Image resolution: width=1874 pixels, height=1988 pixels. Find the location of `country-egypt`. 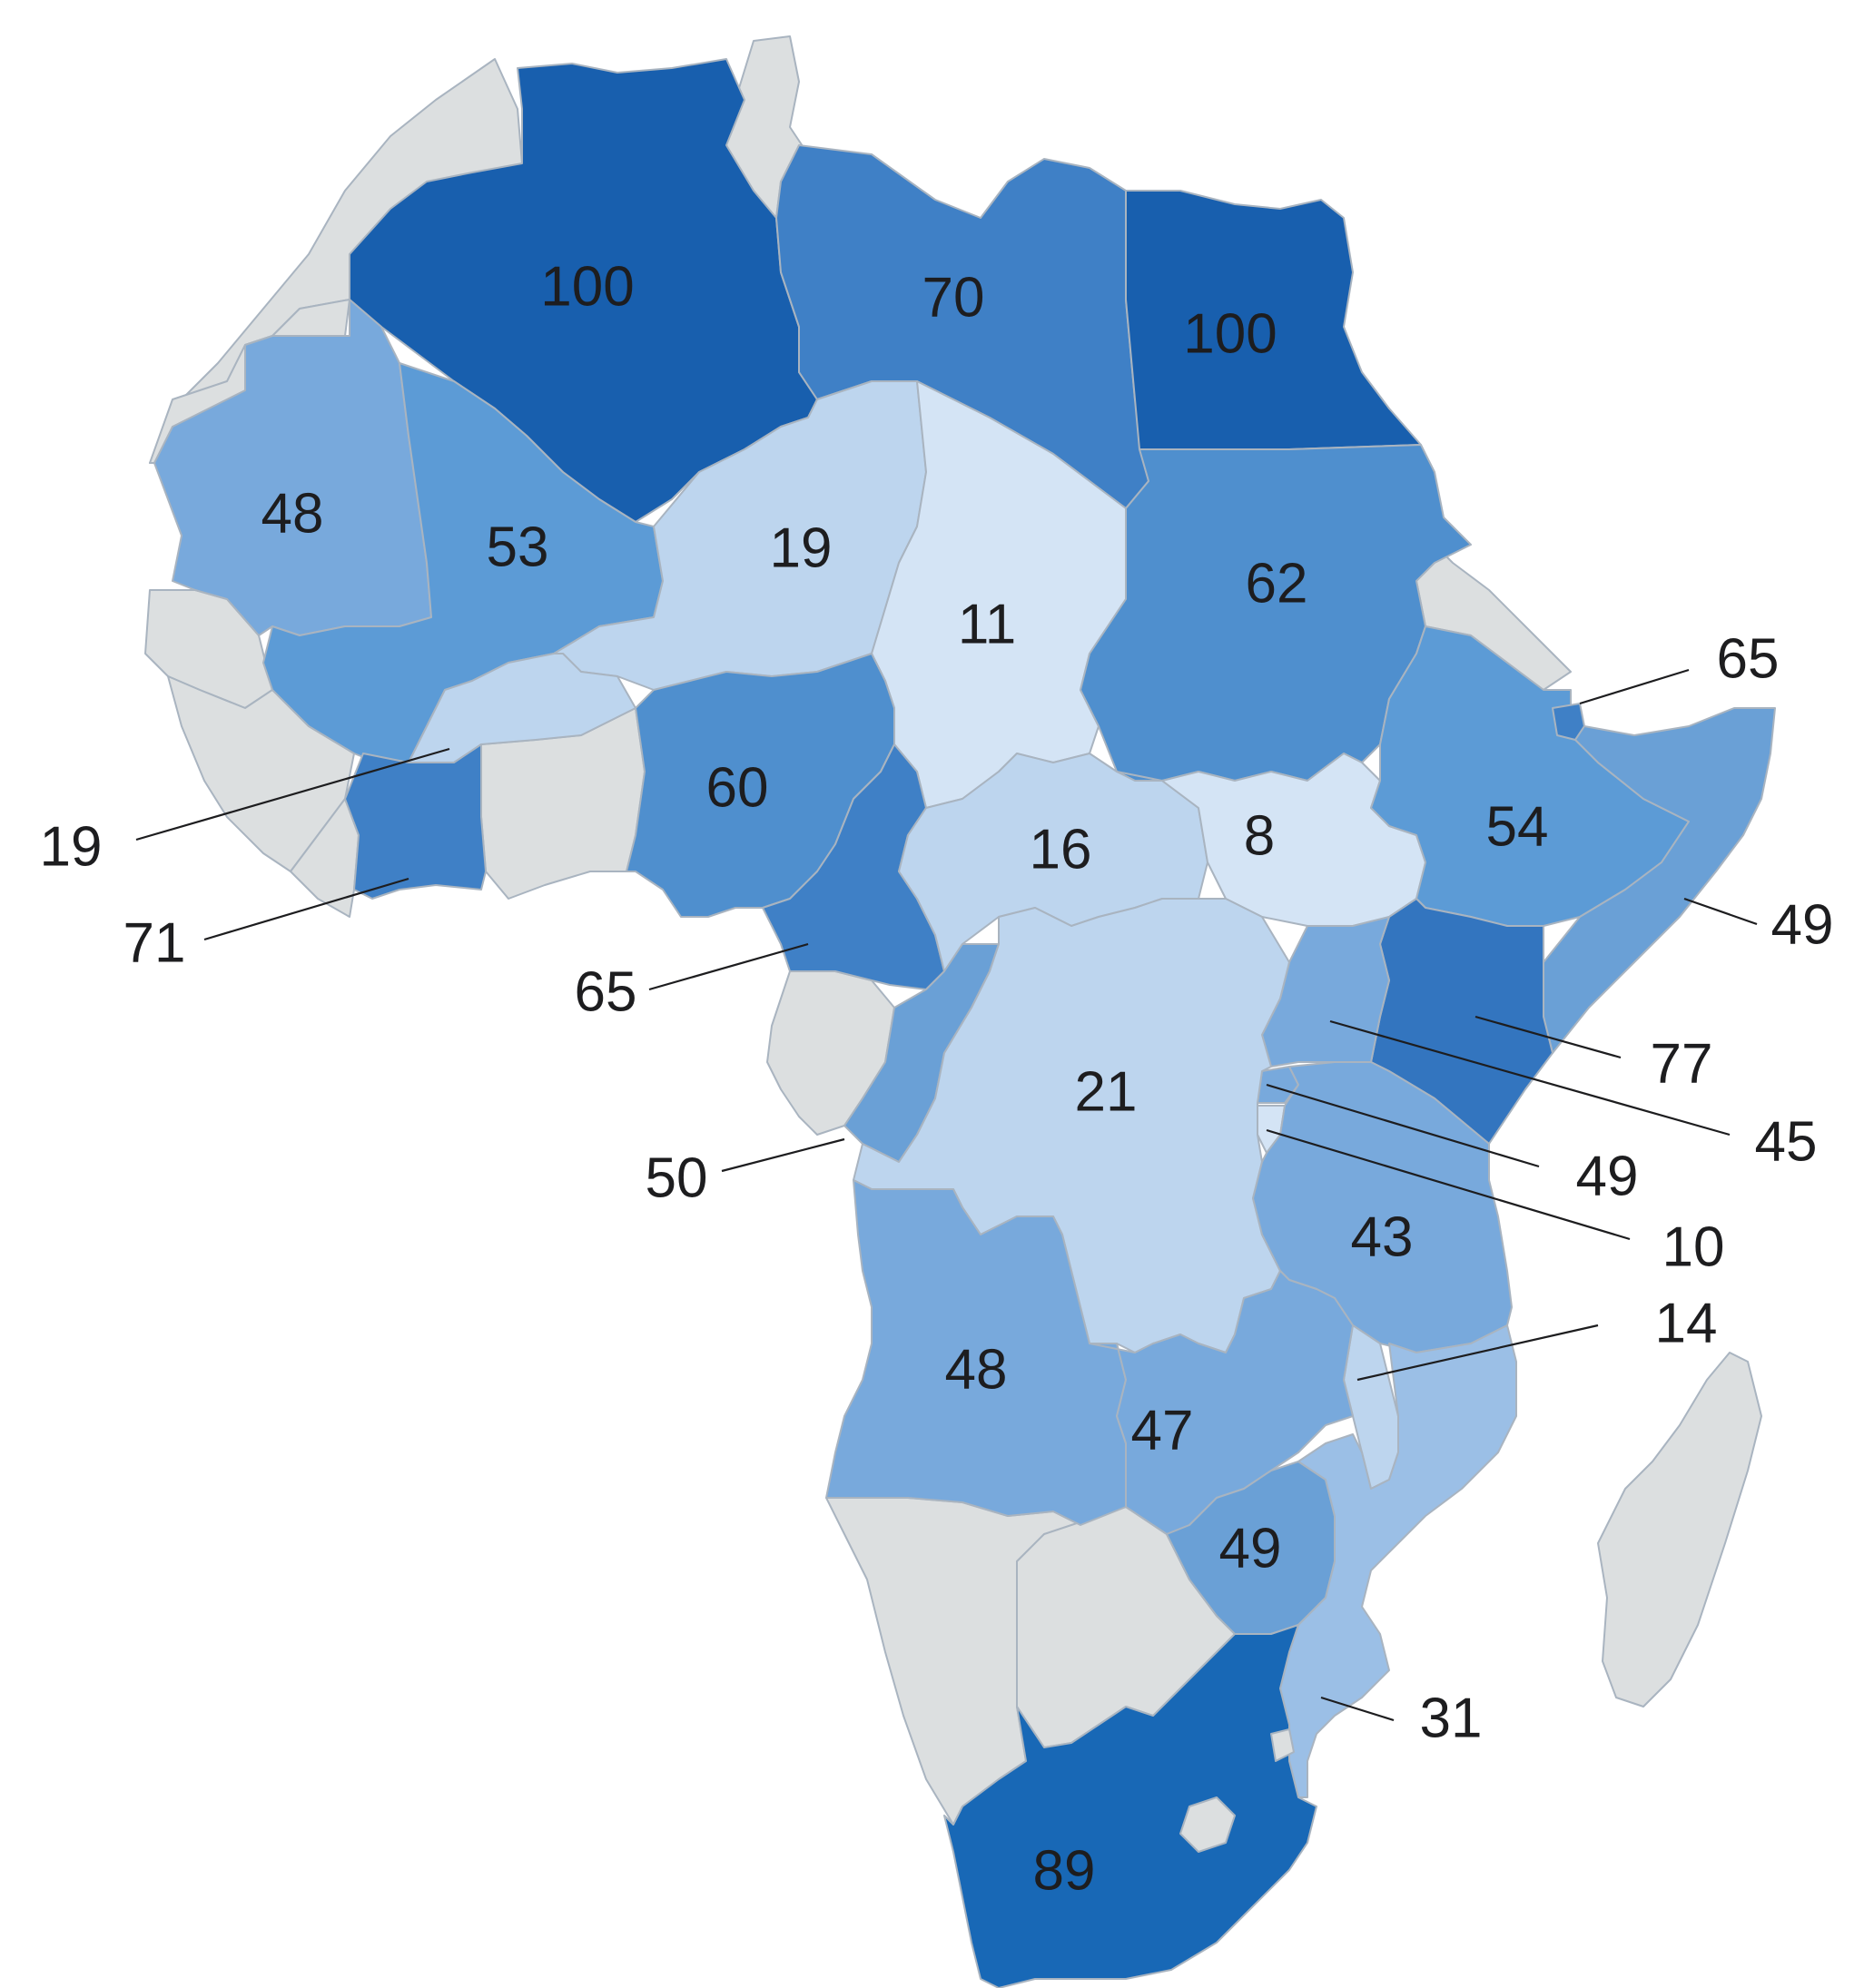

country-egypt is located at coordinates (1273, 320).